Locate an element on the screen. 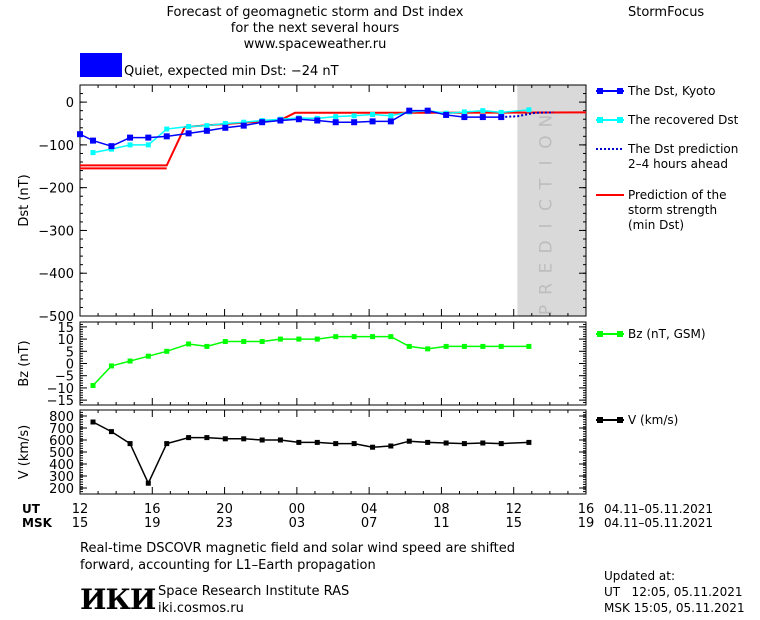 The height and width of the screenshot is (620, 760). y-tick-label: 700 is located at coordinates (61, 429).